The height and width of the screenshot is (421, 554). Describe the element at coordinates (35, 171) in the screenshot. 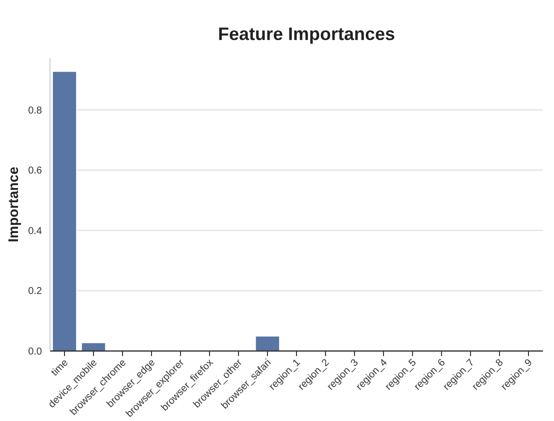

I see `y-tick-label: 0.6` at that location.